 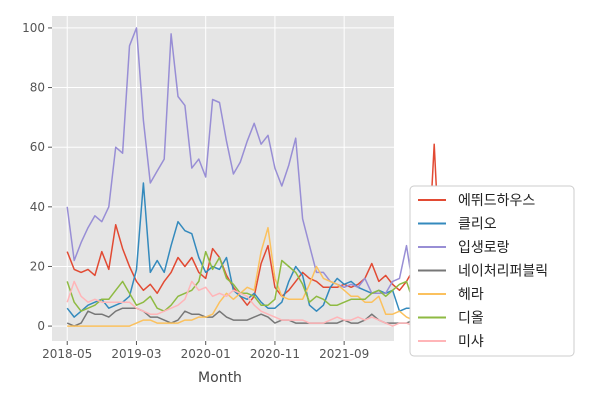 What do you see at coordinates (496, 201) in the screenshot?
I see `legend-label: 에뛰드하우스` at bounding box center [496, 201].